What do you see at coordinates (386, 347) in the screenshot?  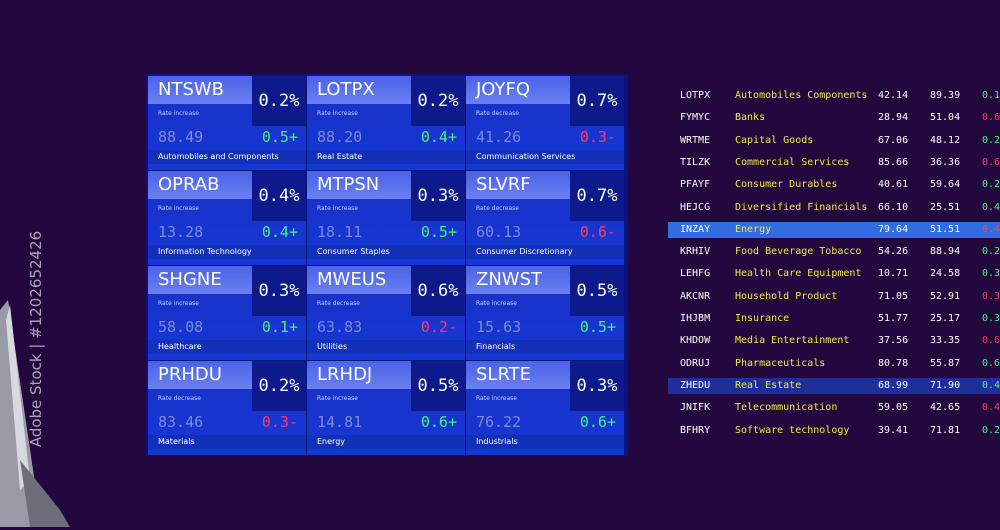 I see `sector: Utilities` at bounding box center [386, 347].